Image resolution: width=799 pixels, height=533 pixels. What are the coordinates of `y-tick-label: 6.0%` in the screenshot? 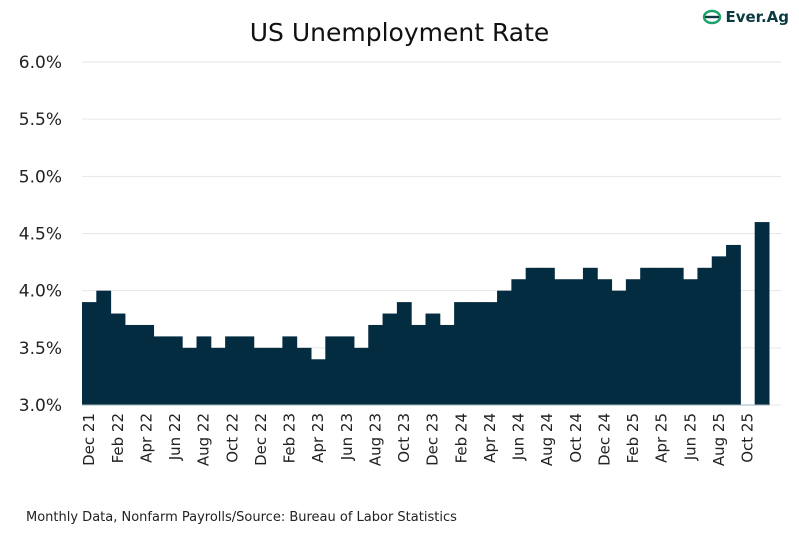 It's located at (40, 63).